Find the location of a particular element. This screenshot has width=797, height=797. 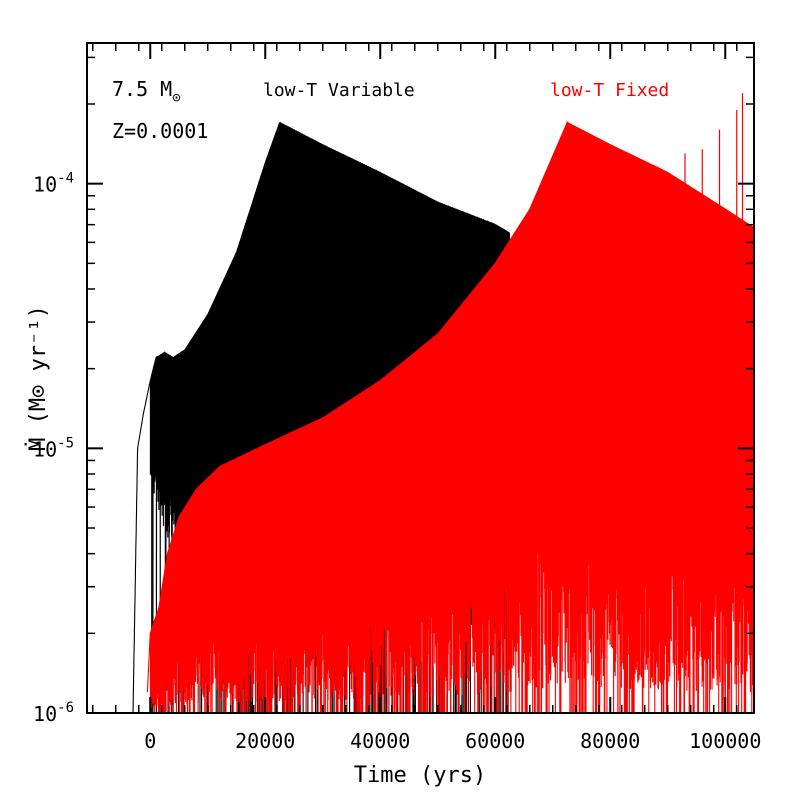

legend-label-fixed: low-T Fixed is located at coordinates (609, 90).